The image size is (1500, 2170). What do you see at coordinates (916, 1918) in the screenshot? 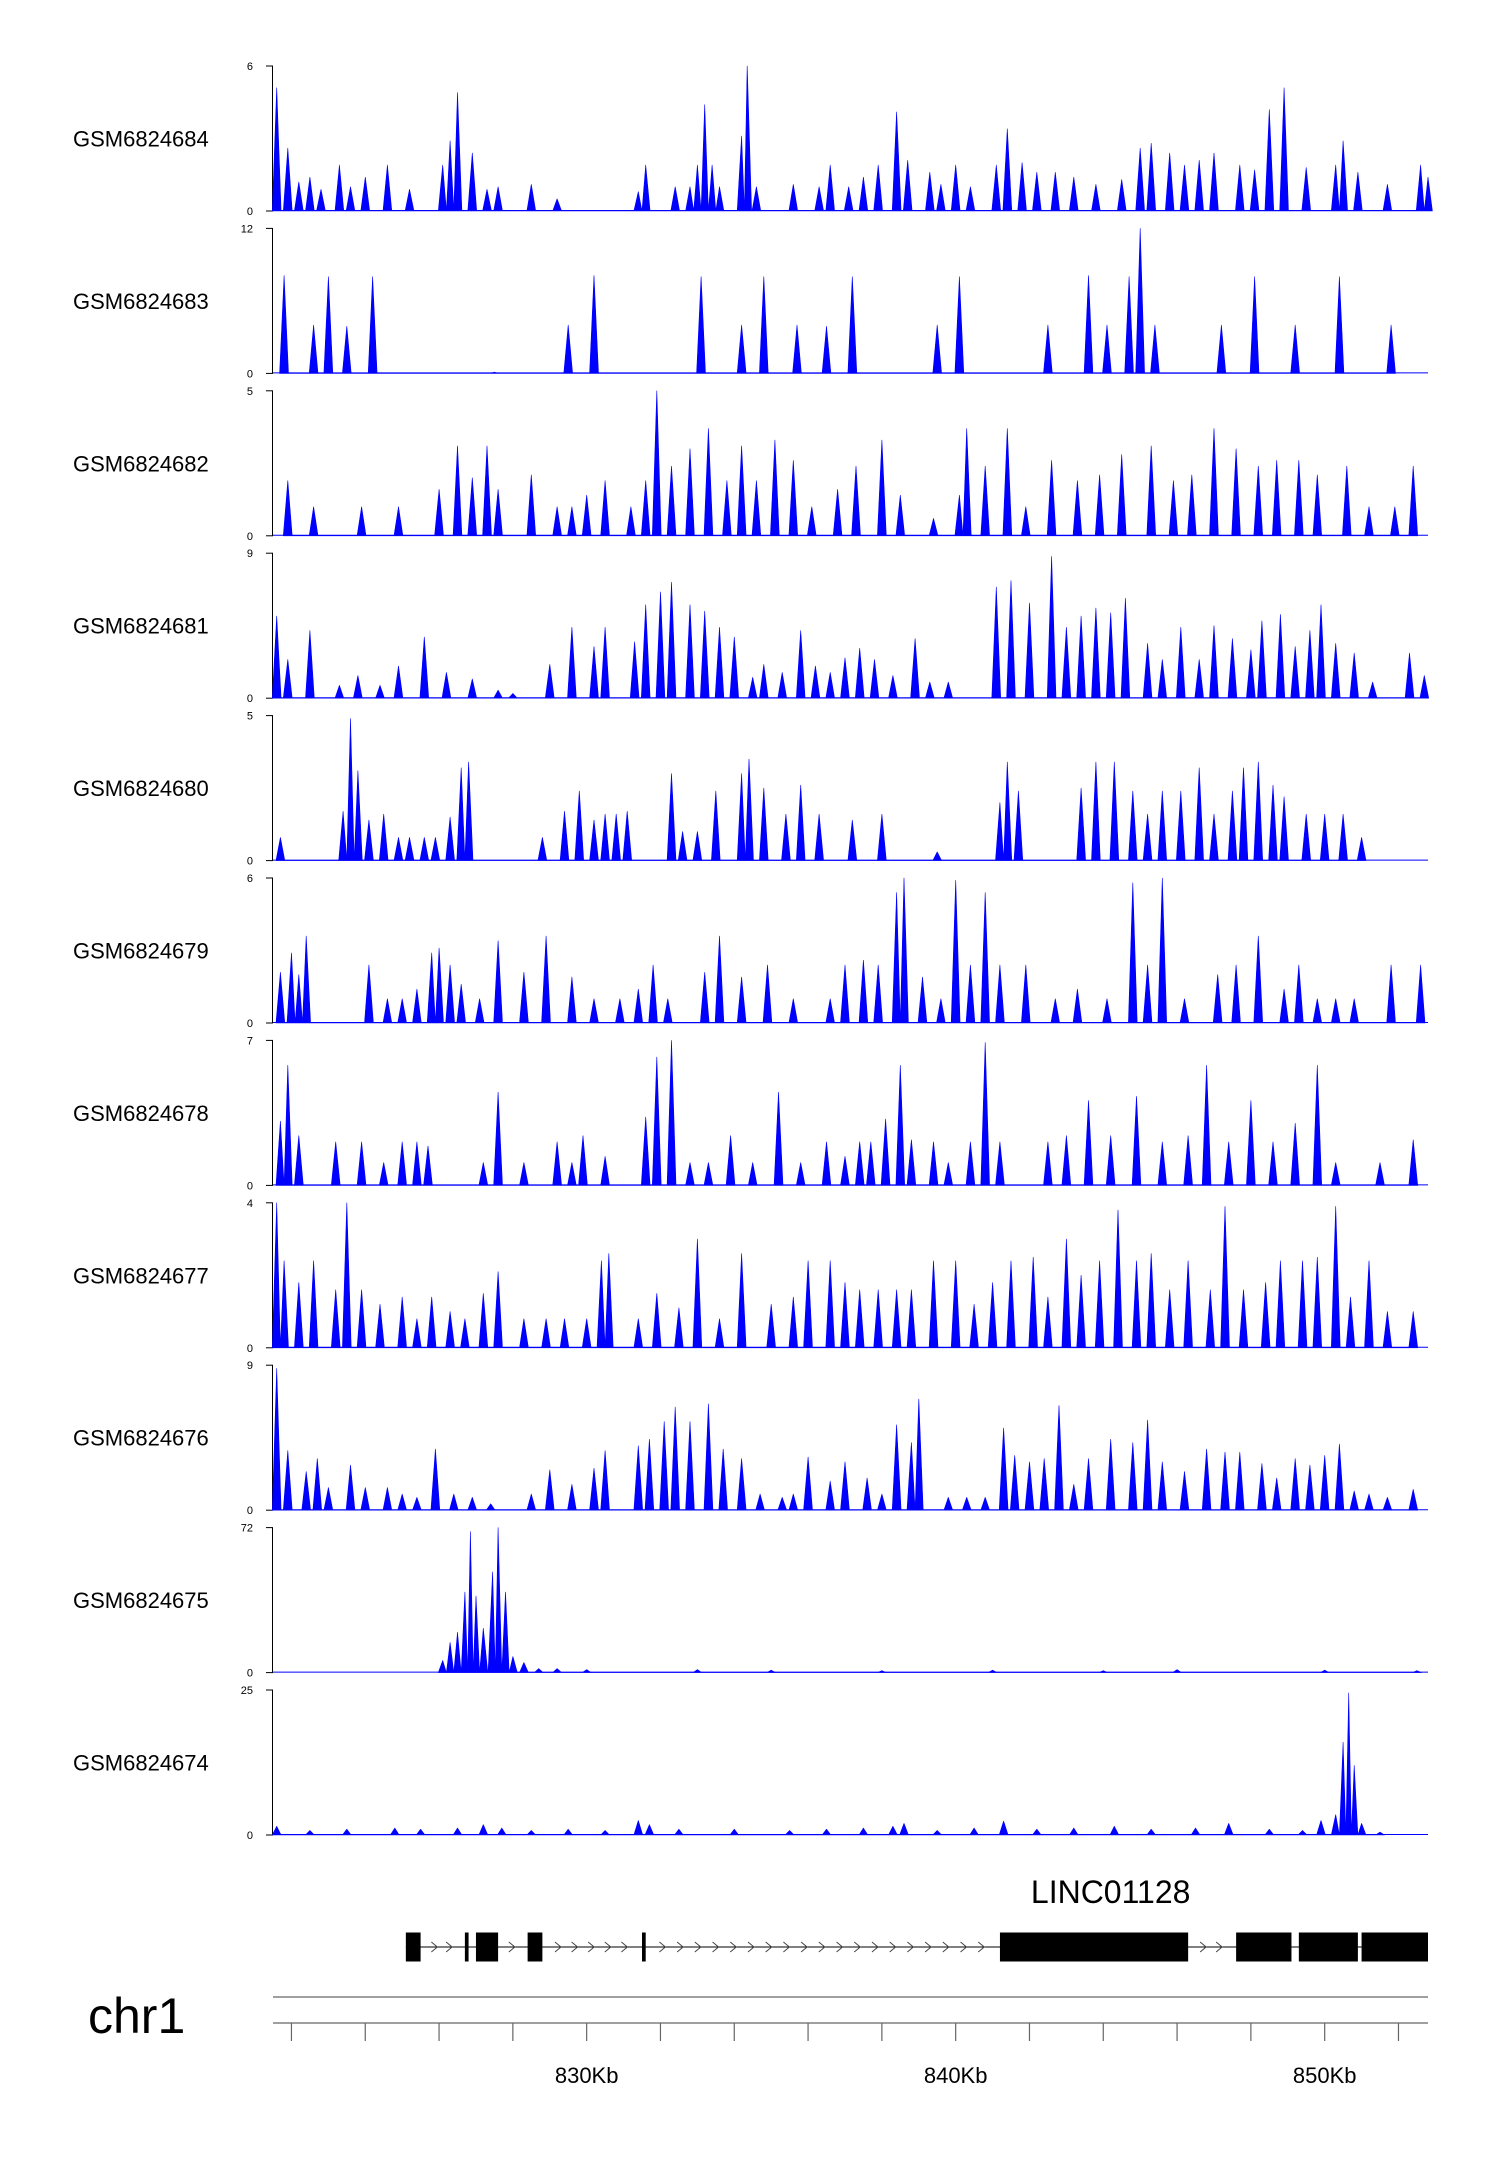
I see `gene-track: LINC01128` at bounding box center [916, 1918].